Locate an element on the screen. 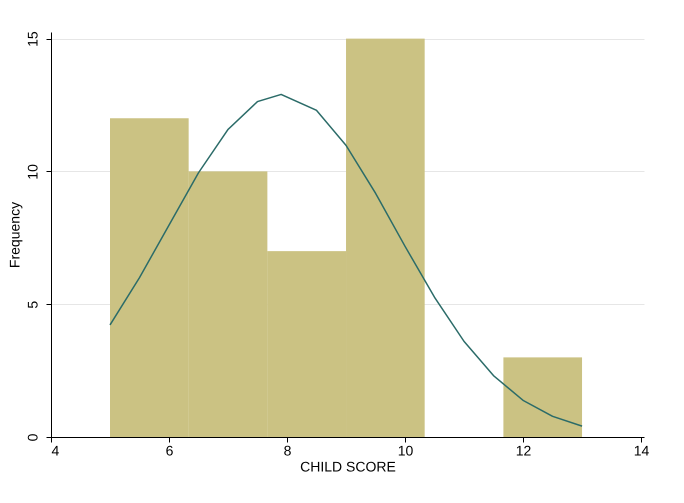 This screenshot has height=503, width=684. y-tick-label: 15 is located at coordinates (32, 39).